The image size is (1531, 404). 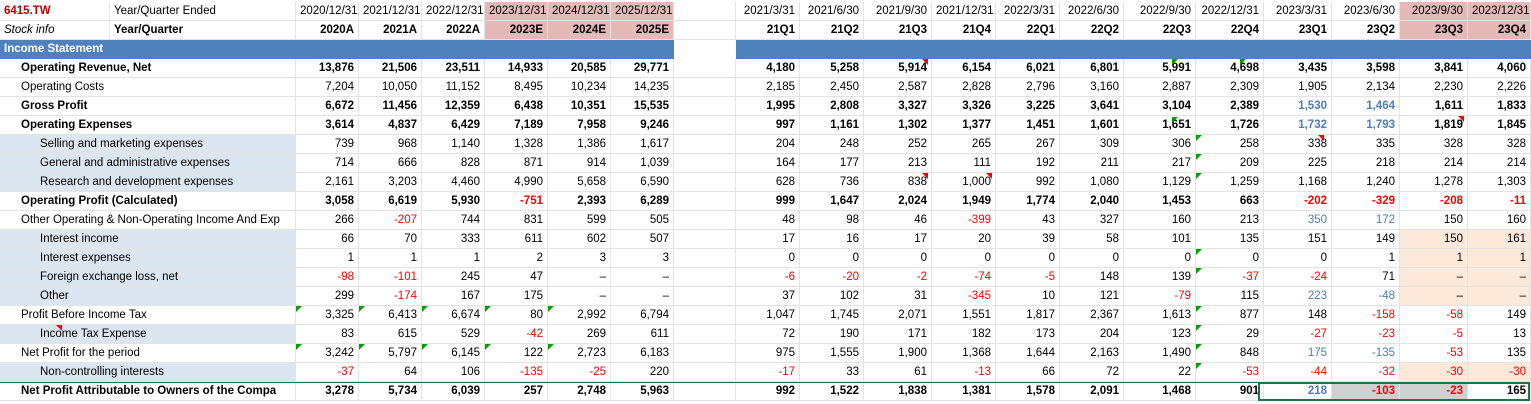 I want to click on quarter-value-cell: 1,647, so click(x=832, y=201).